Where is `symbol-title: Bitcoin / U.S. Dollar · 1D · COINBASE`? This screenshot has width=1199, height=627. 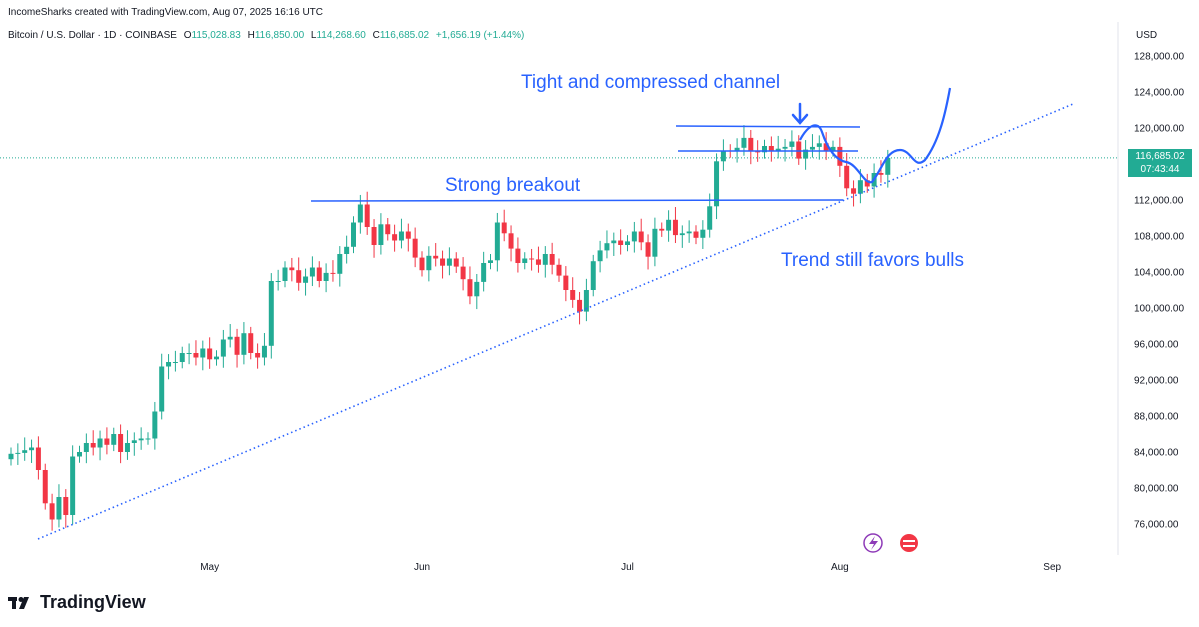 symbol-title: Bitcoin / U.S. Dollar · 1D · COINBASE is located at coordinates (92, 35).